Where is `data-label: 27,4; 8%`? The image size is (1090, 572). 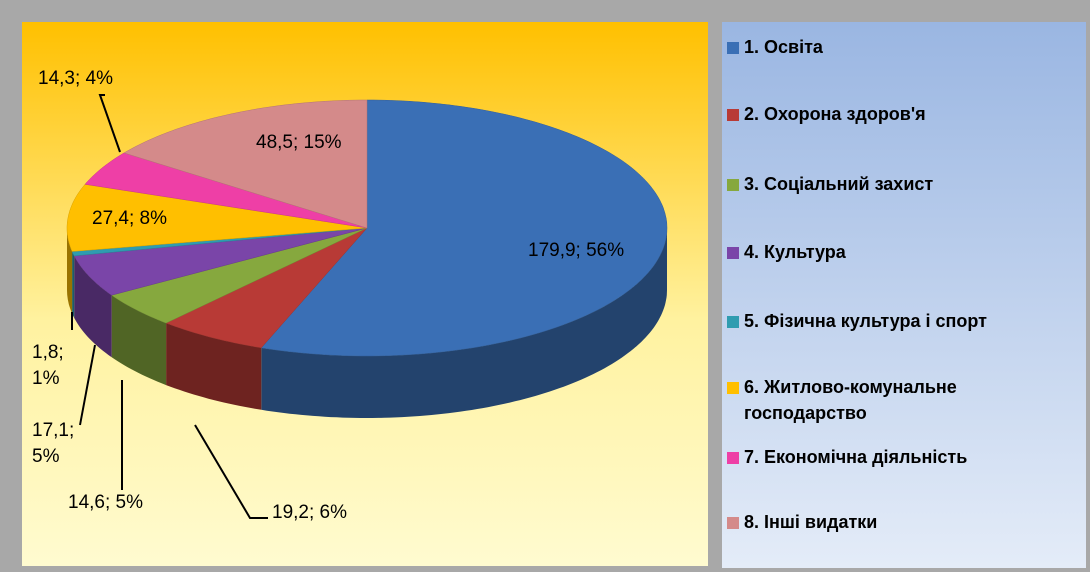
data-label: 27,4; 8% is located at coordinates (129, 218).